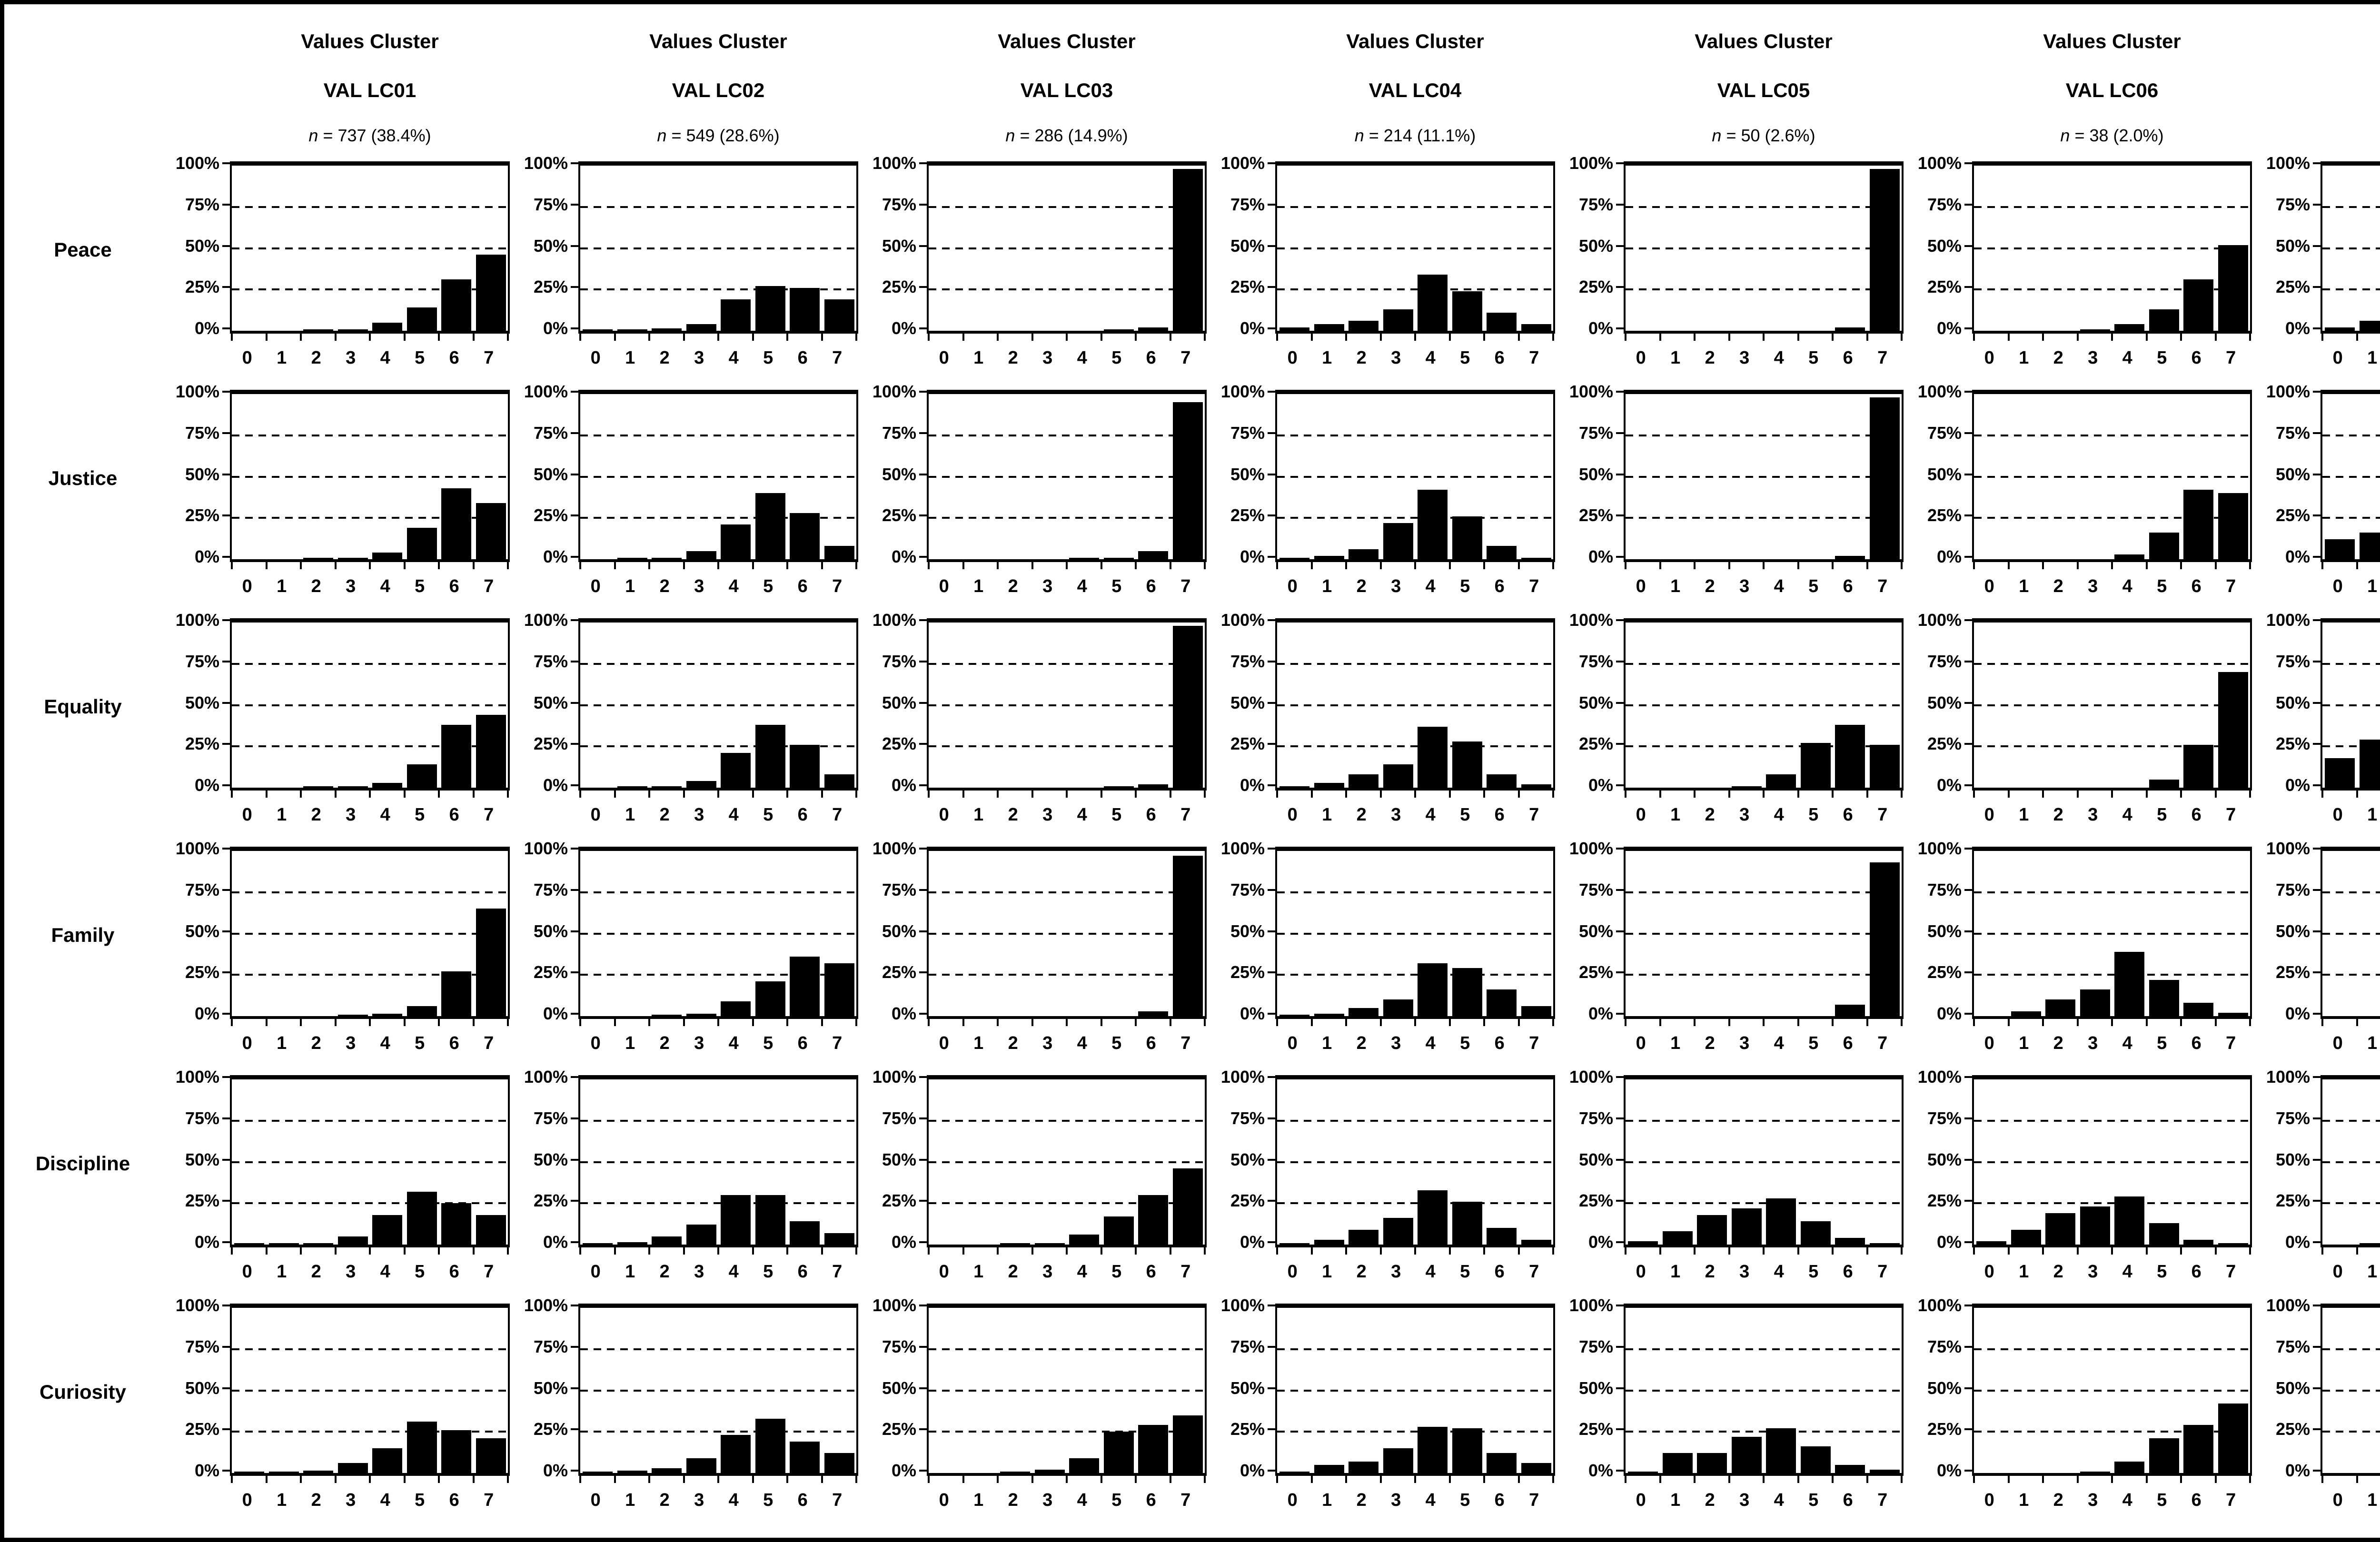 Image resolution: width=2380 pixels, height=1542 pixels. I want to click on y-axis-label: 75%, so click(202, 1346).